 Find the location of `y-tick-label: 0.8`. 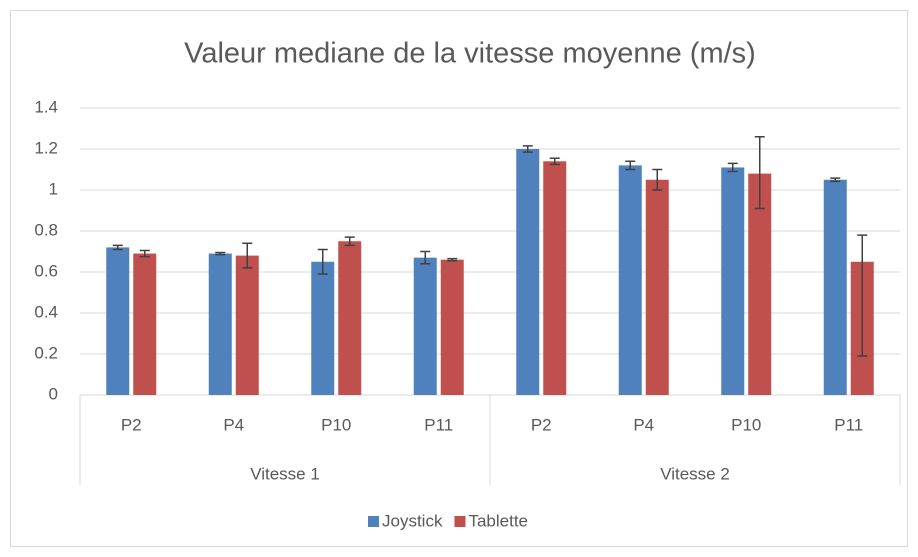

y-tick-label: 0.8 is located at coordinates (46, 229).